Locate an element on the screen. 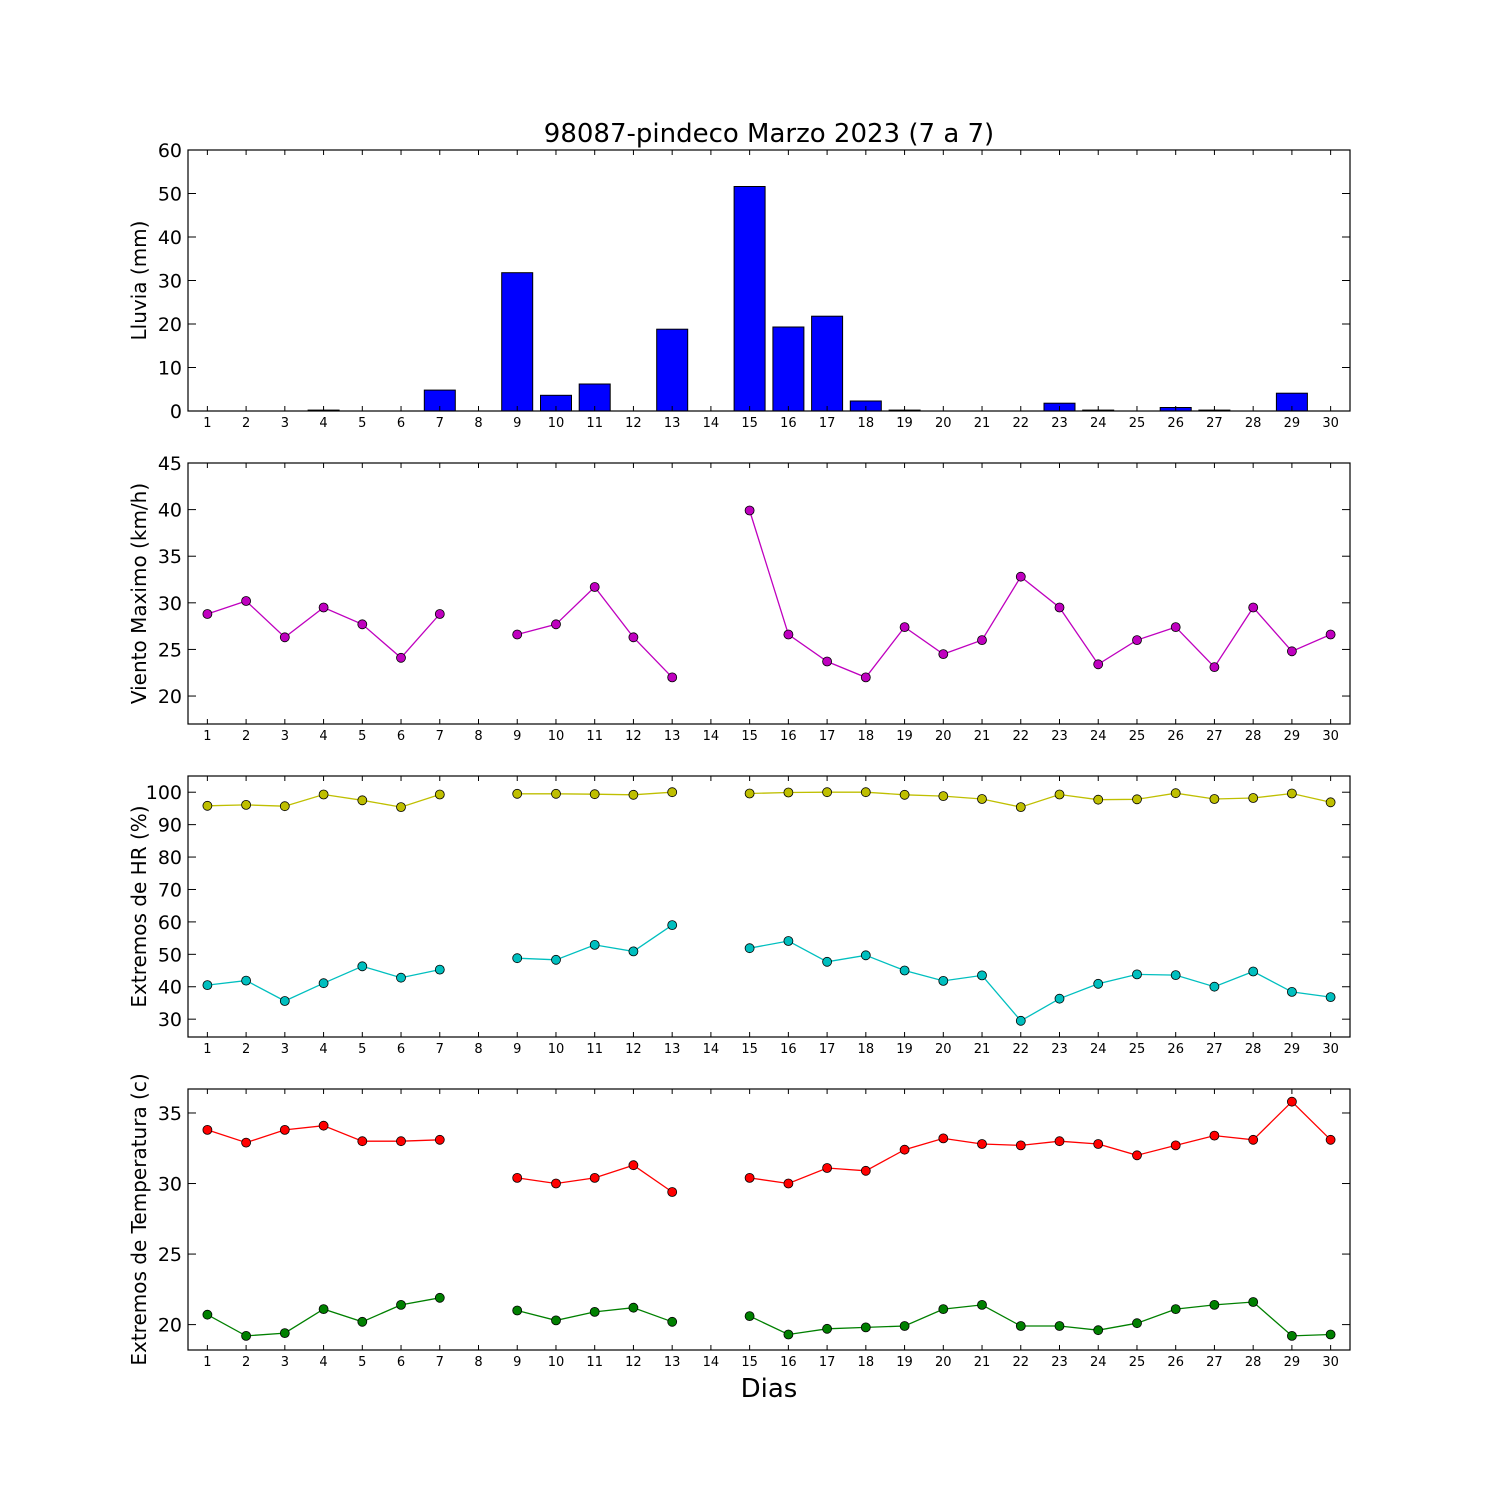 The height and width of the screenshot is (1500, 1500). y-axis-label: Extremos de Temperatura (c) is located at coordinates (139, 1219).